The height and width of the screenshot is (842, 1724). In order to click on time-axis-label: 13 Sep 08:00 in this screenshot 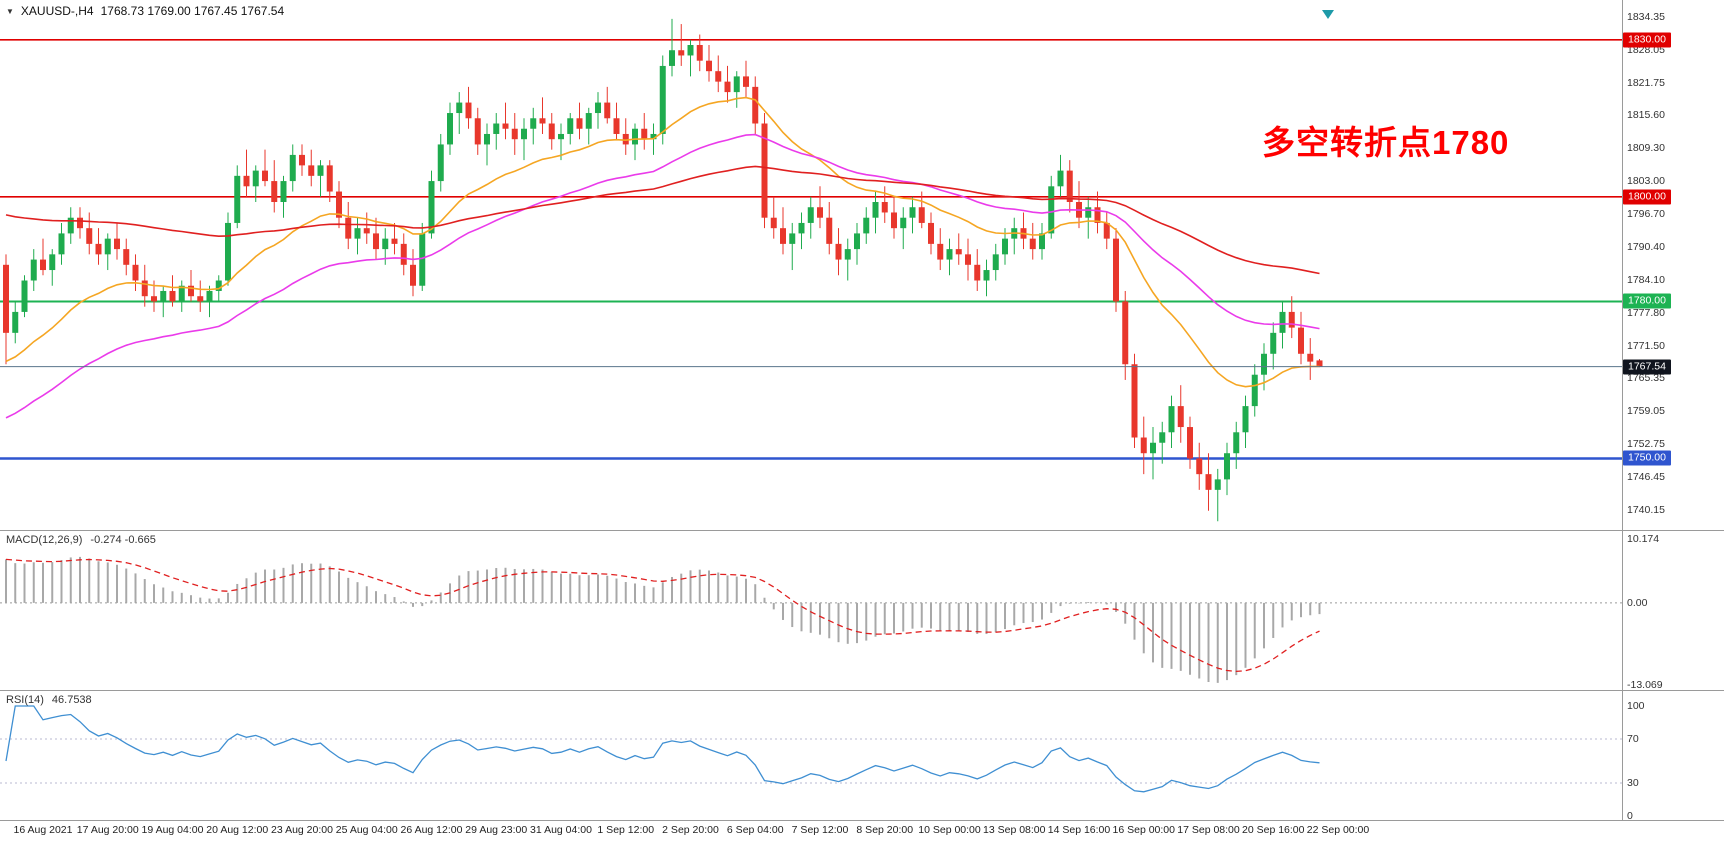, I will do `click(1014, 830)`.